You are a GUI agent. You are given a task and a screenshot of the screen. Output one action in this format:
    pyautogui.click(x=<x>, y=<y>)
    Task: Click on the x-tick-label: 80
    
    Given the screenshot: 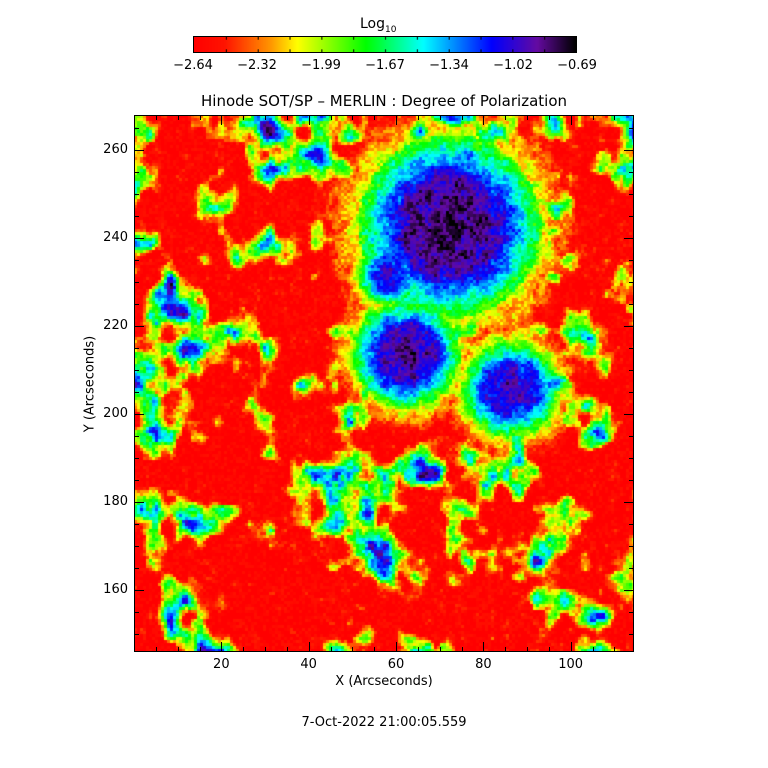 What is the action you would take?
    pyautogui.click(x=483, y=664)
    